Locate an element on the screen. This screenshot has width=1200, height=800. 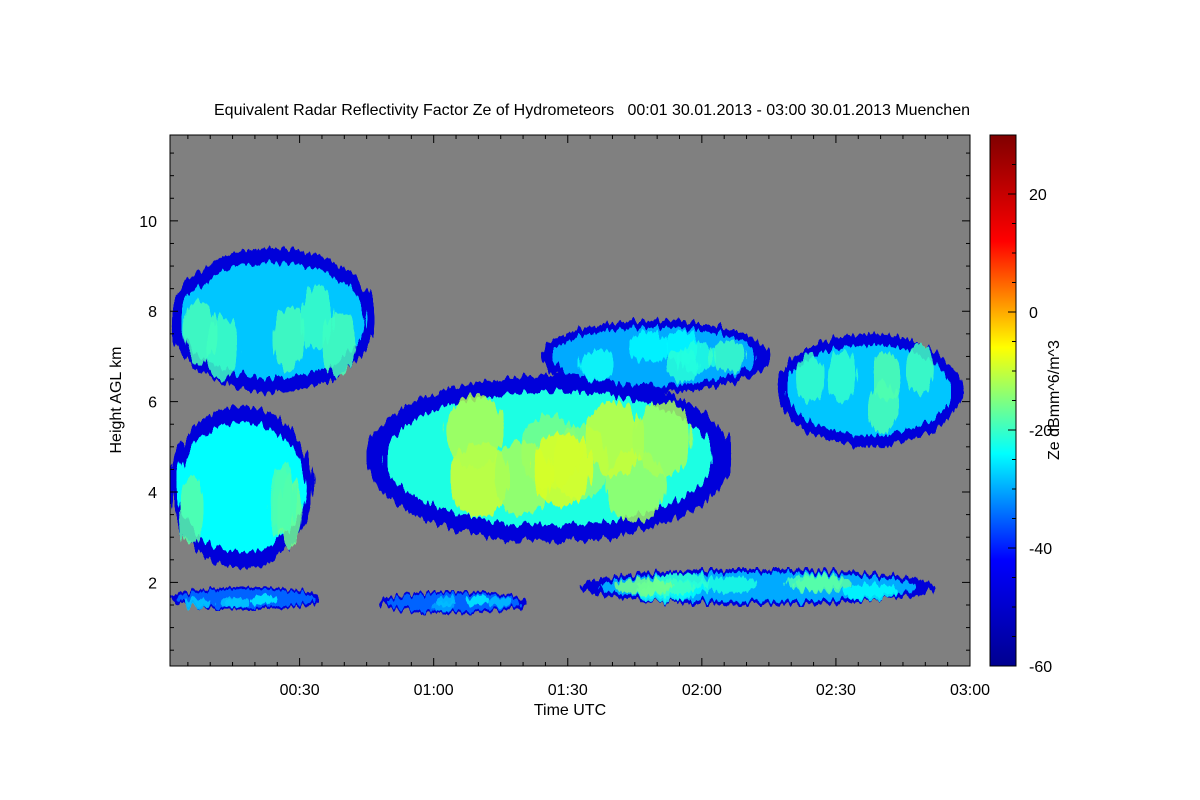
colorbar-tick-label: -60 is located at coordinates (1040, 667).